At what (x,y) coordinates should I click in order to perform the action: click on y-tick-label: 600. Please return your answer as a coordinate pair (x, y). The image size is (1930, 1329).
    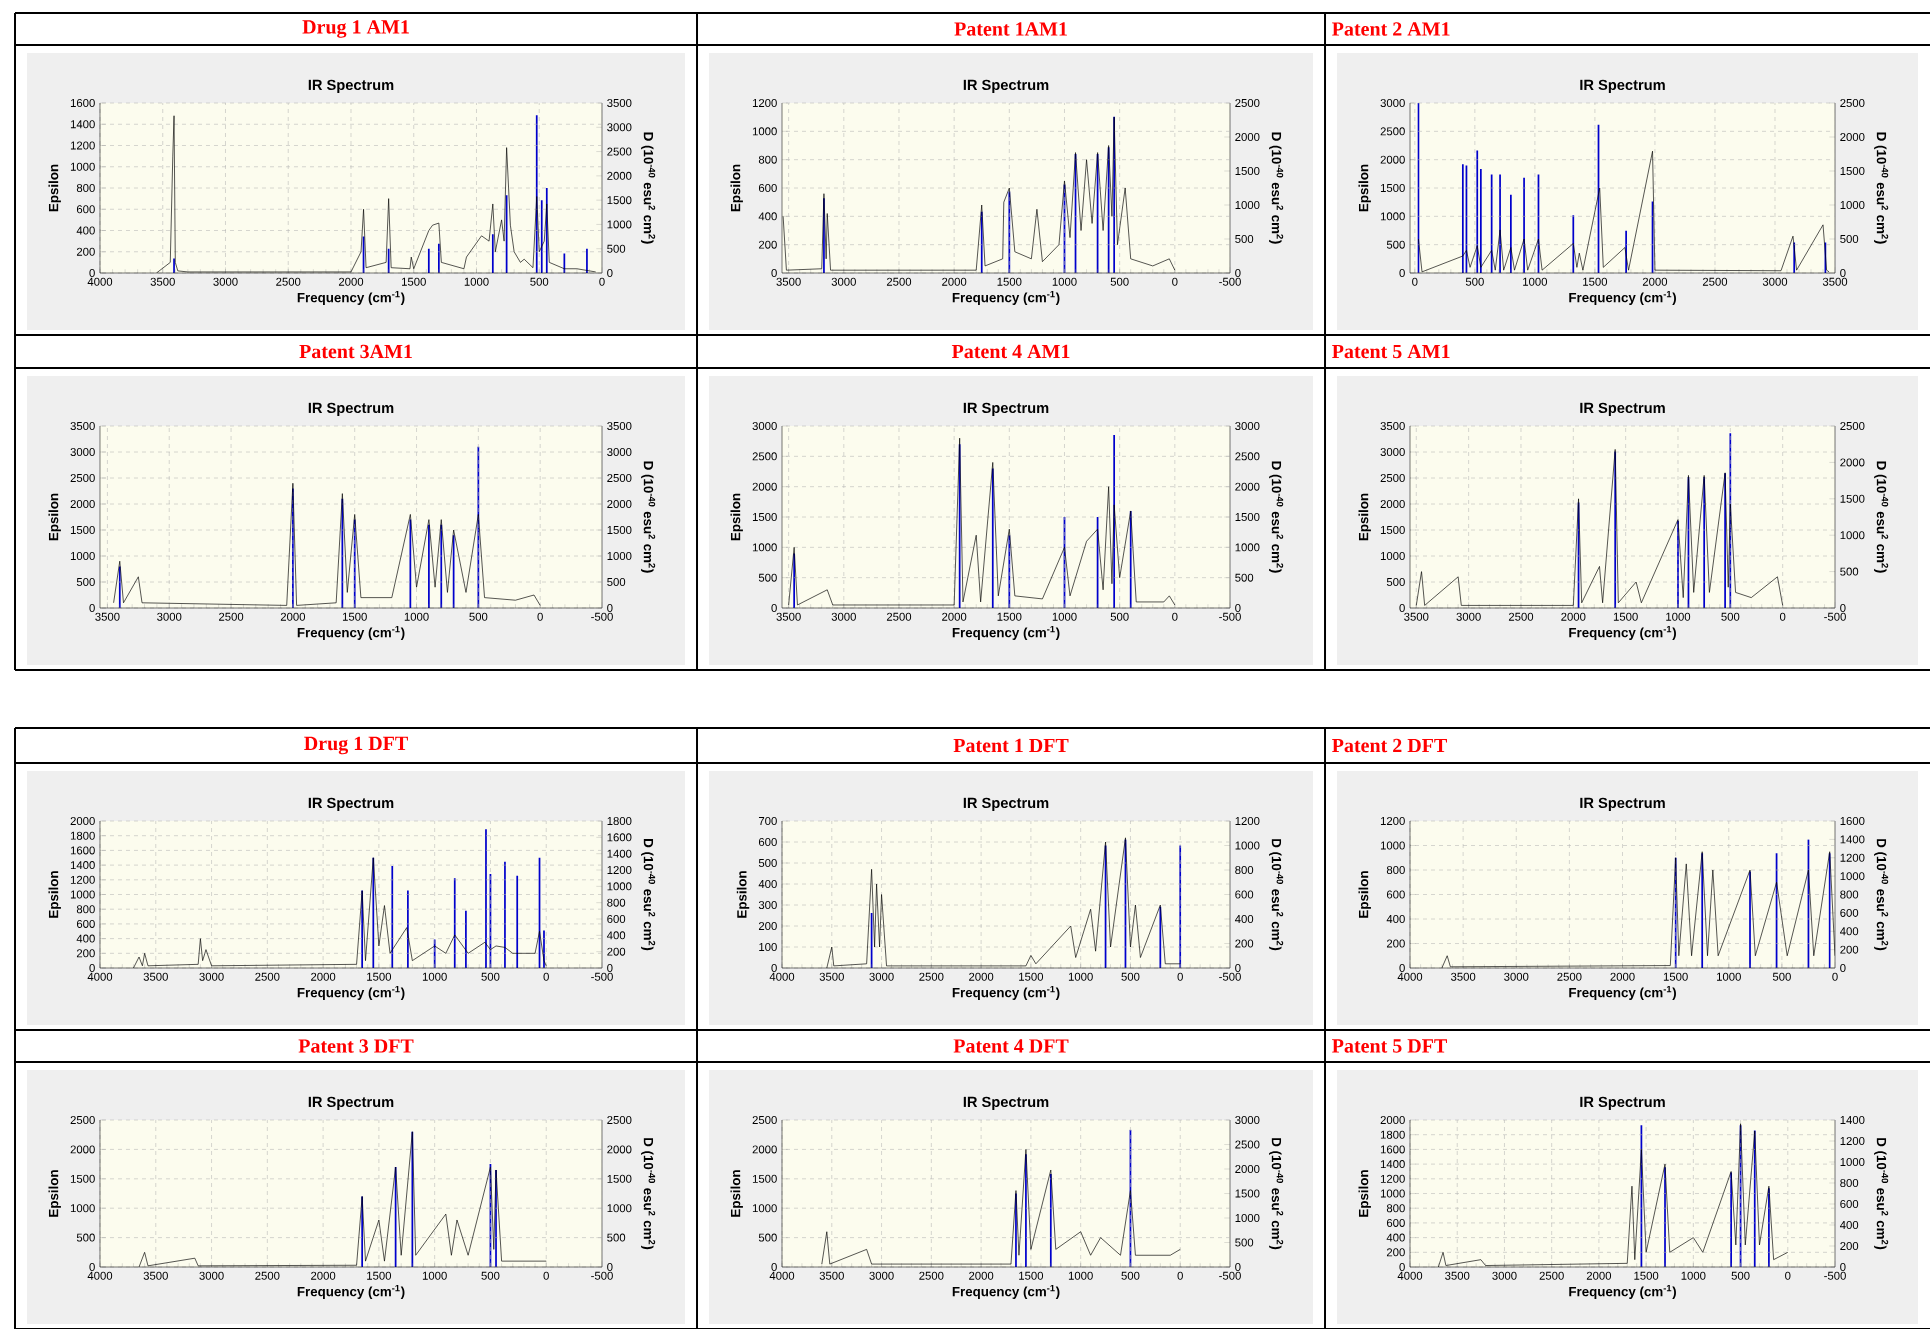
    Looking at the image, I should click on (85, 923).